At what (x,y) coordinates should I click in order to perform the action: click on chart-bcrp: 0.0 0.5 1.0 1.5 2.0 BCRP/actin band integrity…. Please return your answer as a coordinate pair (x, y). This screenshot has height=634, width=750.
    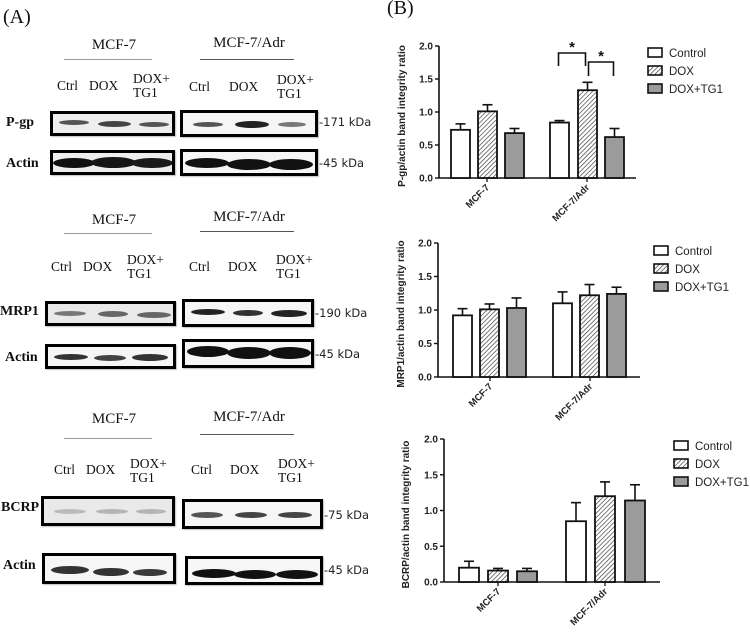
    Looking at the image, I should click on (575, 532).